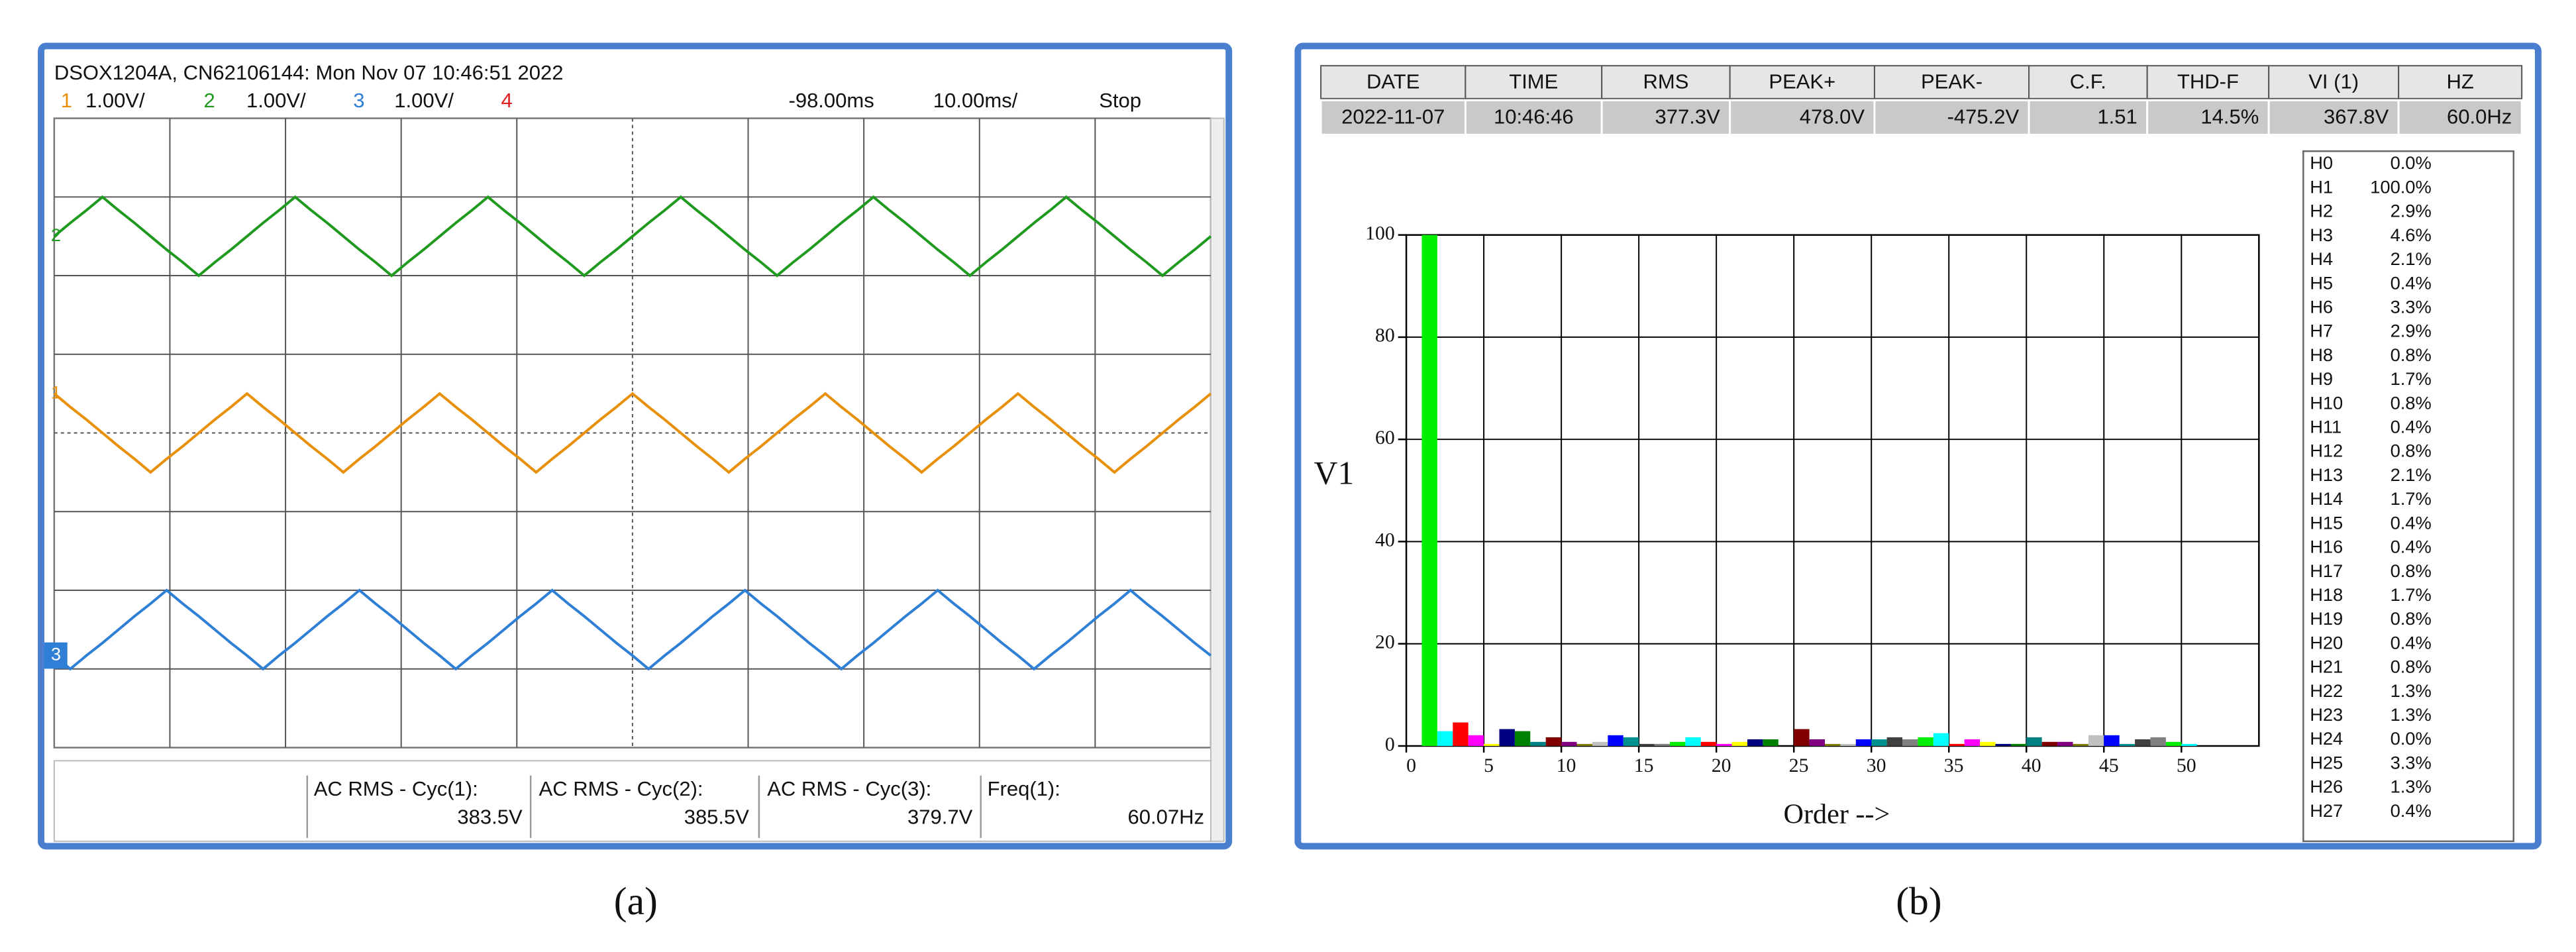  What do you see at coordinates (1411, 765) in the screenshot?
I see `x-tick-label: 0` at bounding box center [1411, 765].